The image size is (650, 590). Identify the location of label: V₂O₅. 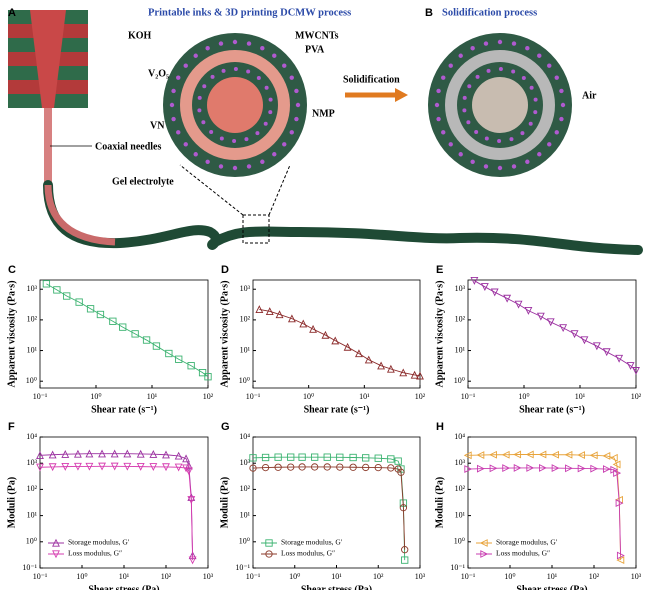
(158, 73).